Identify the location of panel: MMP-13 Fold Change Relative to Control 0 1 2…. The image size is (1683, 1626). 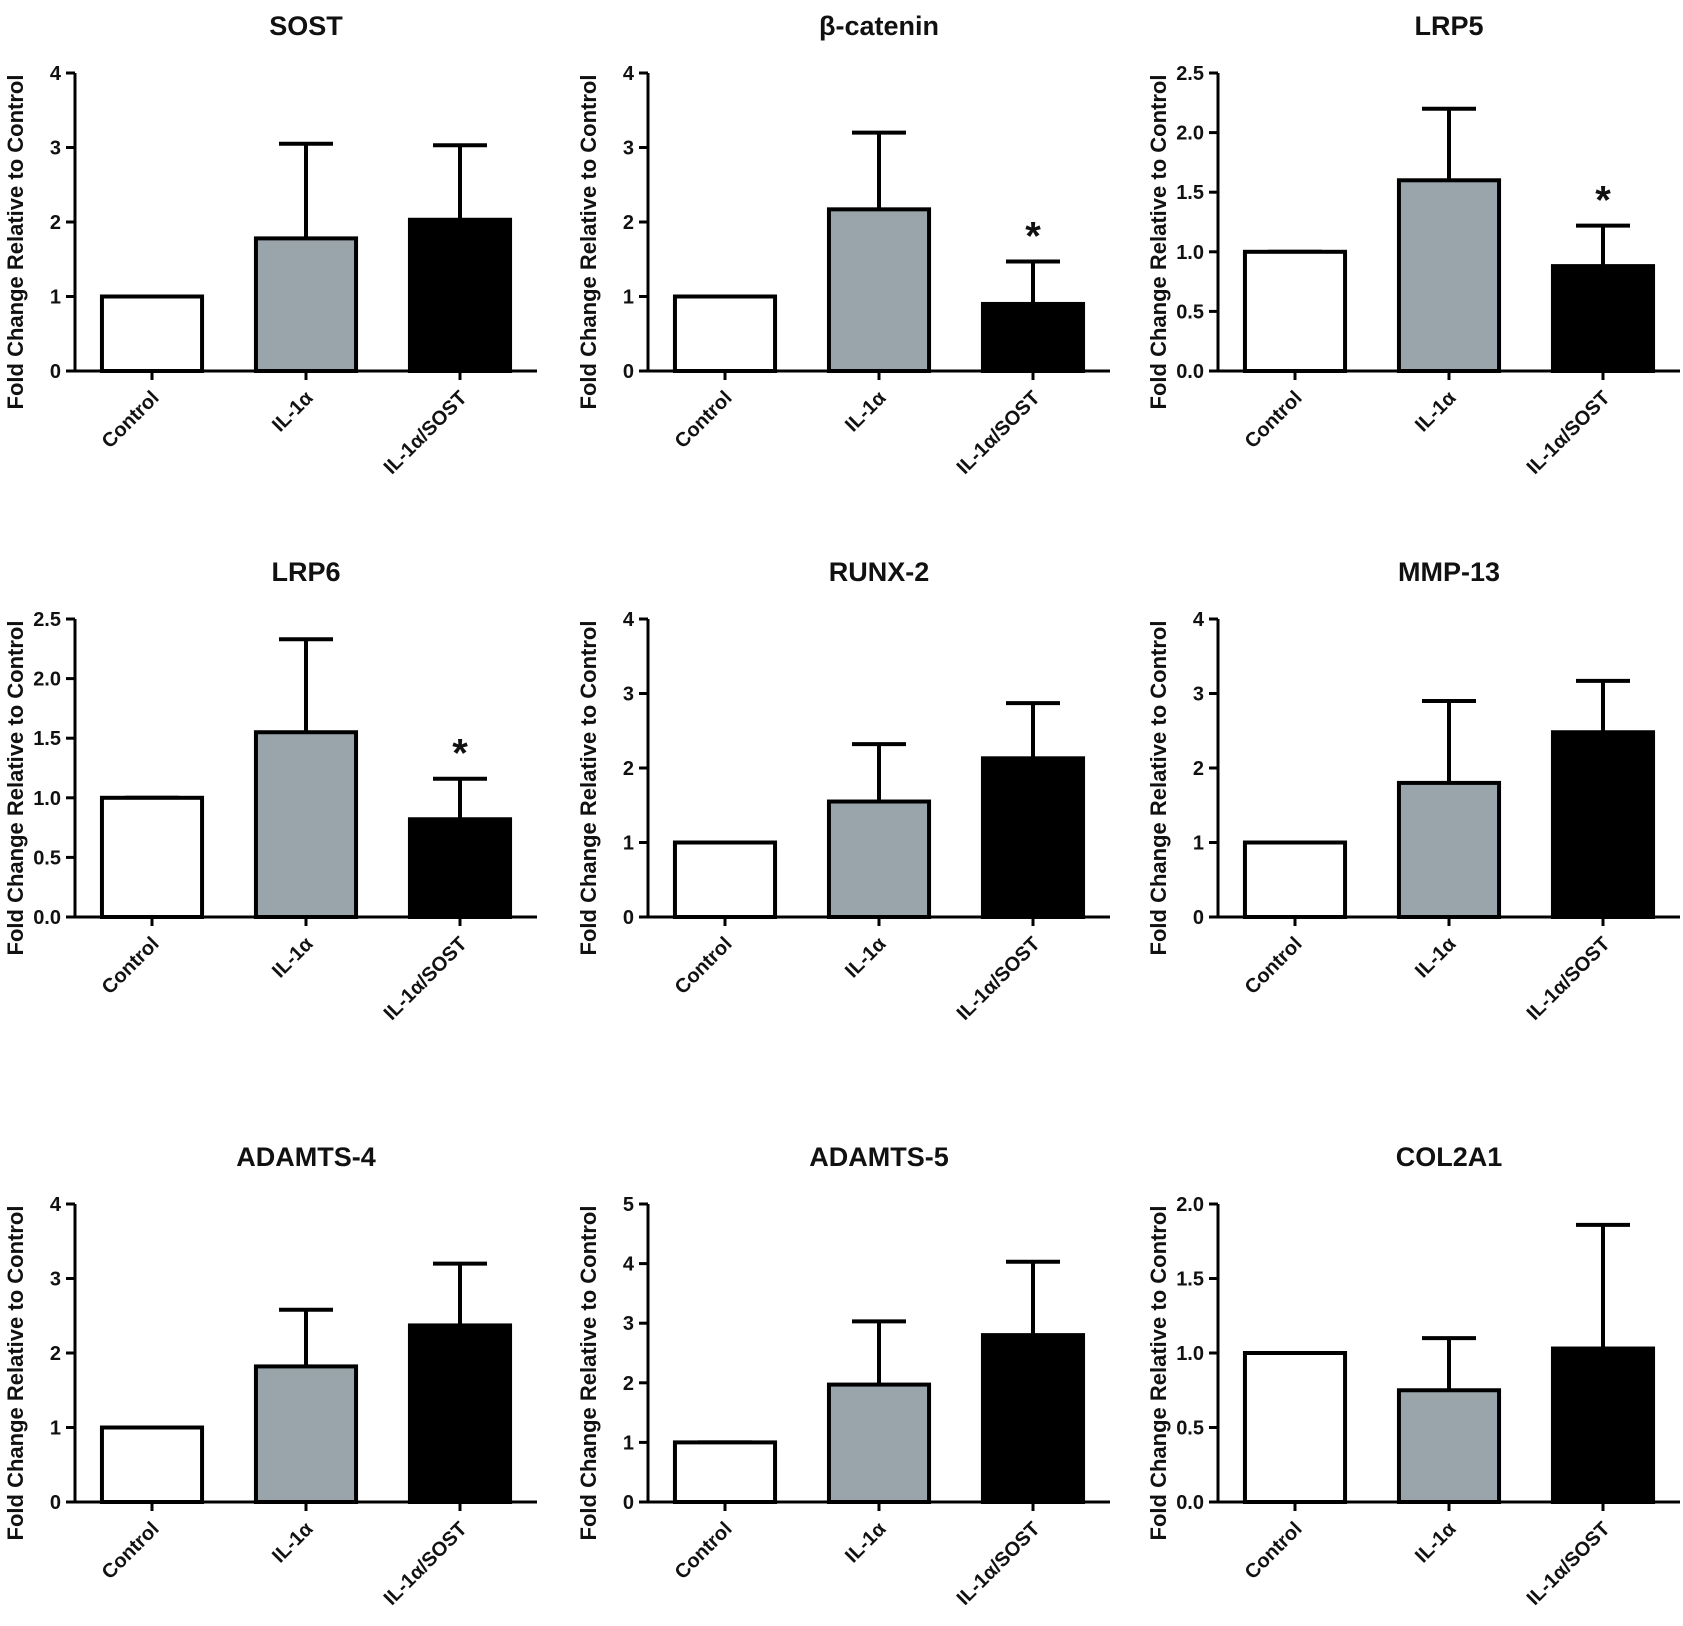
(1413, 791).